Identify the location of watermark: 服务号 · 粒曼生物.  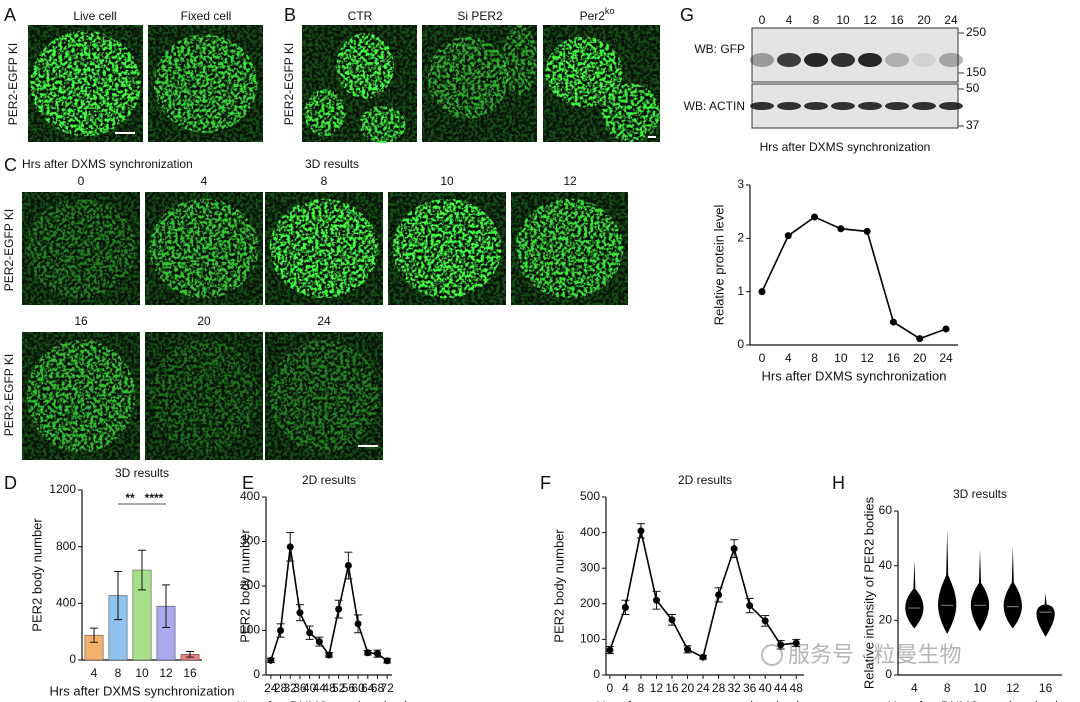
(875, 654).